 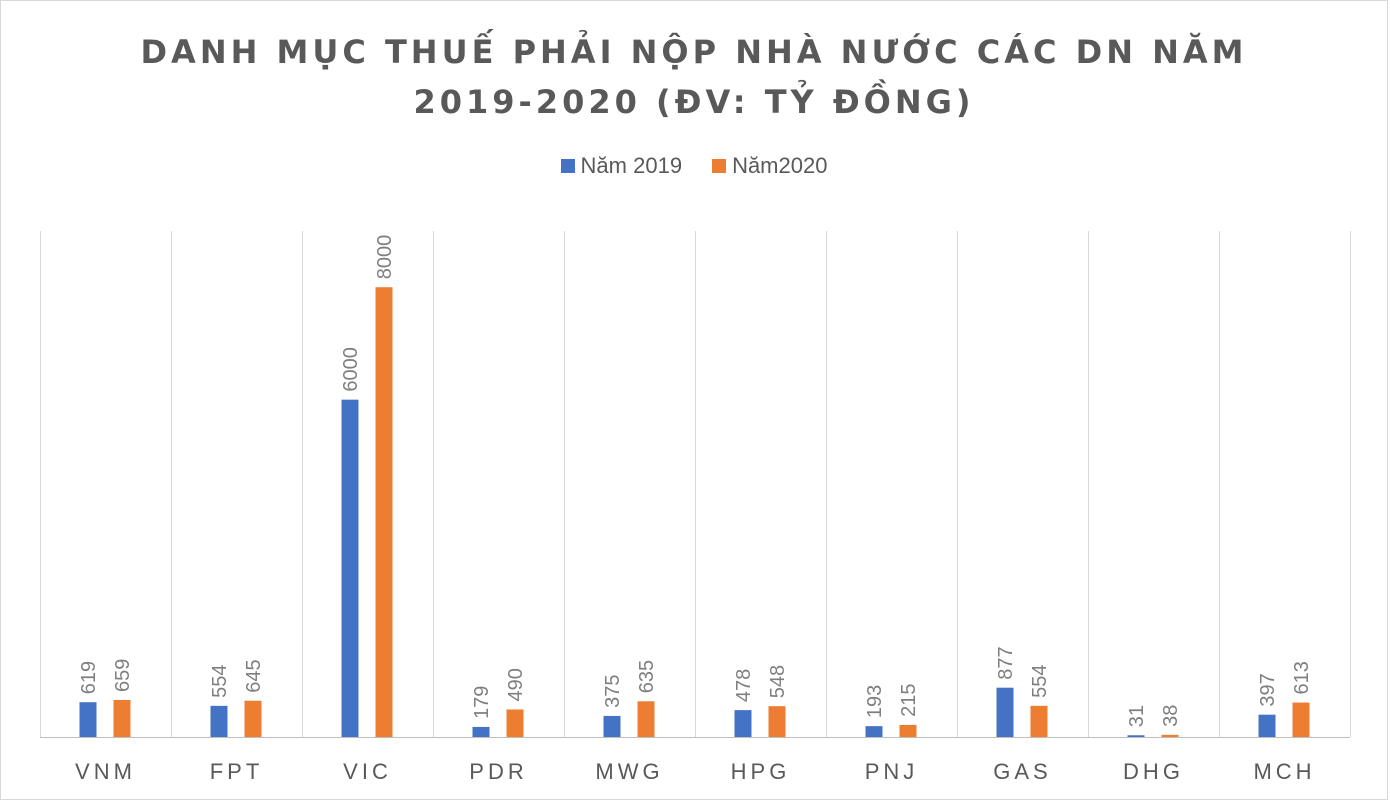 What do you see at coordinates (1040, 680) in the screenshot?
I see `data-label-gas-2020: 554` at bounding box center [1040, 680].